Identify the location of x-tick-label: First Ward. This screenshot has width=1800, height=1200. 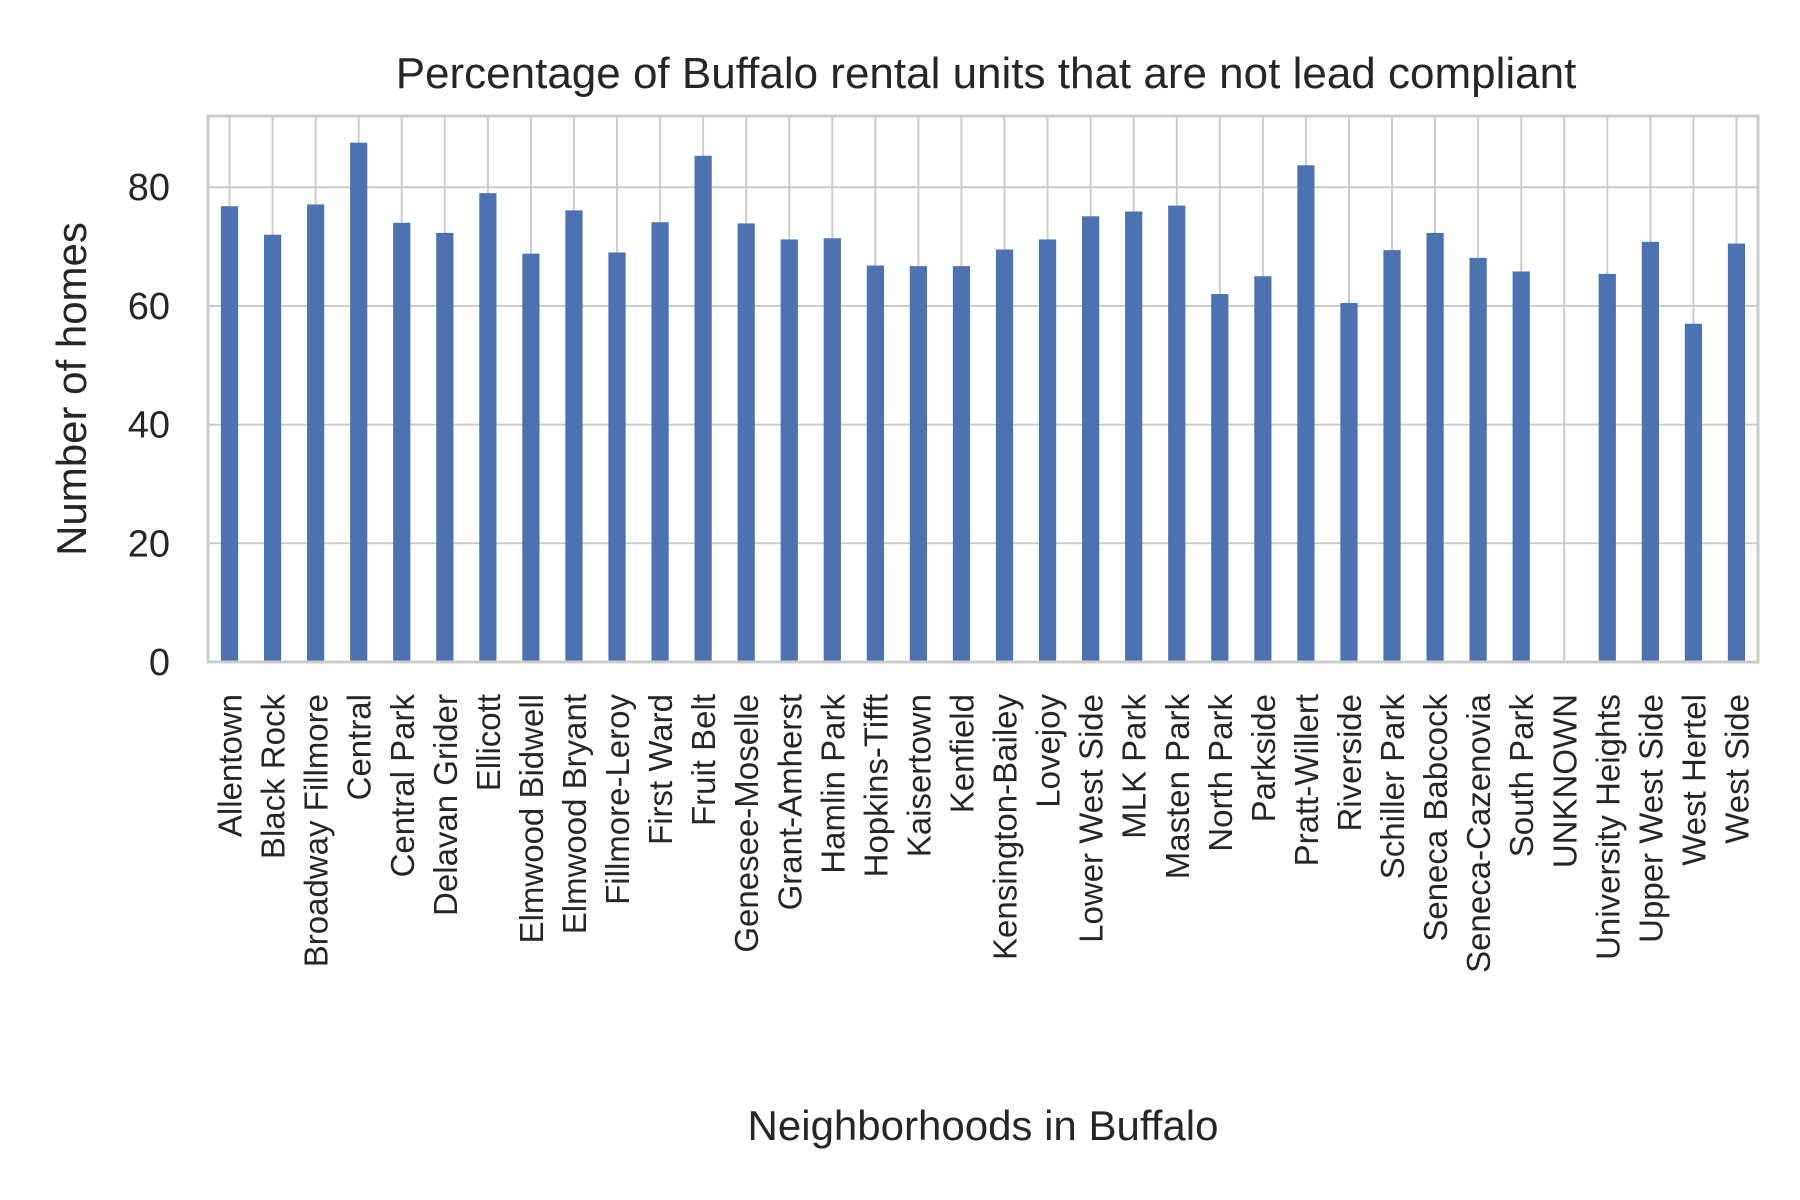
(660, 769).